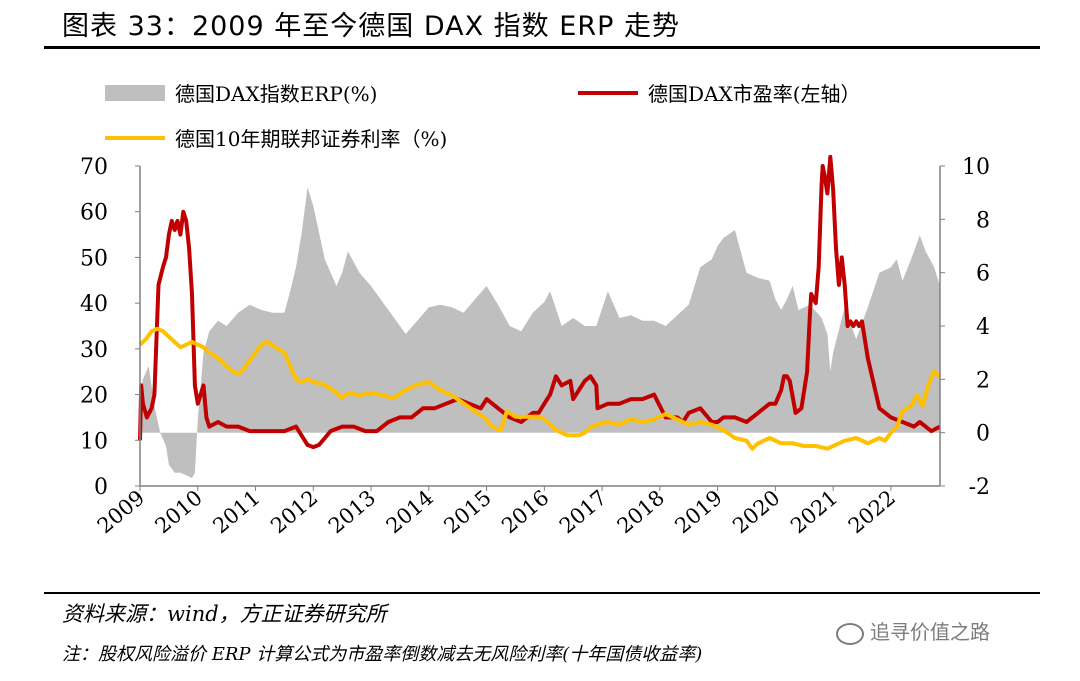  I want to click on left-tick-label: 70, so click(94, 167).